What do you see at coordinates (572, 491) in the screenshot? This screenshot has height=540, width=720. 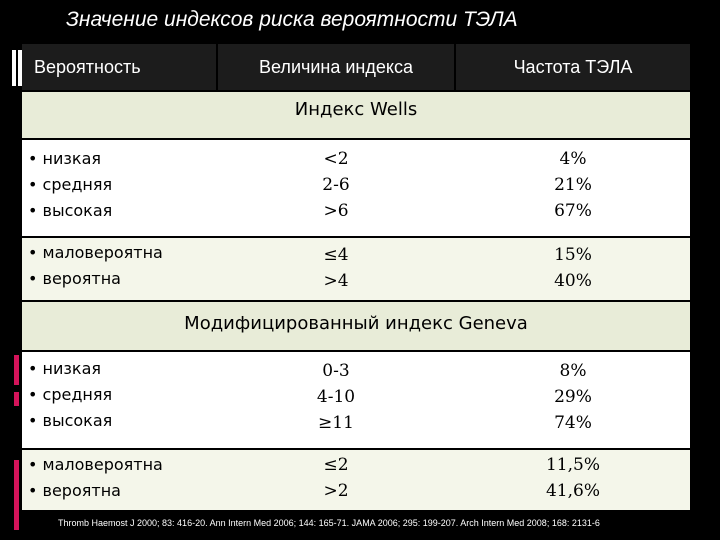 I see `frequency-value: 41,6%` at bounding box center [572, 491].